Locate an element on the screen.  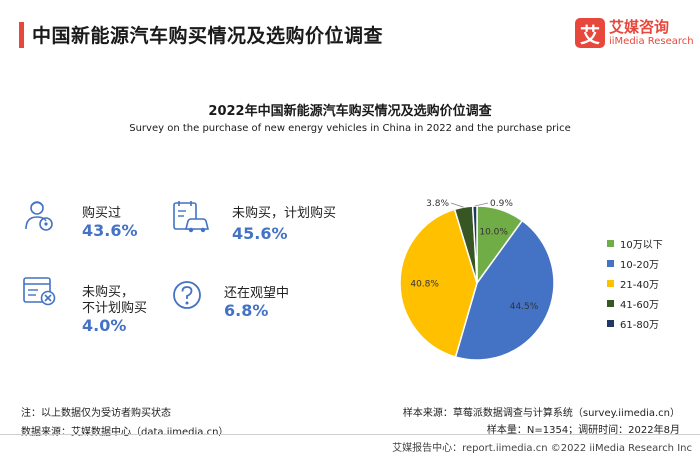
pie-label-21-40万: 40.8% is located at coordinates (424, 284).